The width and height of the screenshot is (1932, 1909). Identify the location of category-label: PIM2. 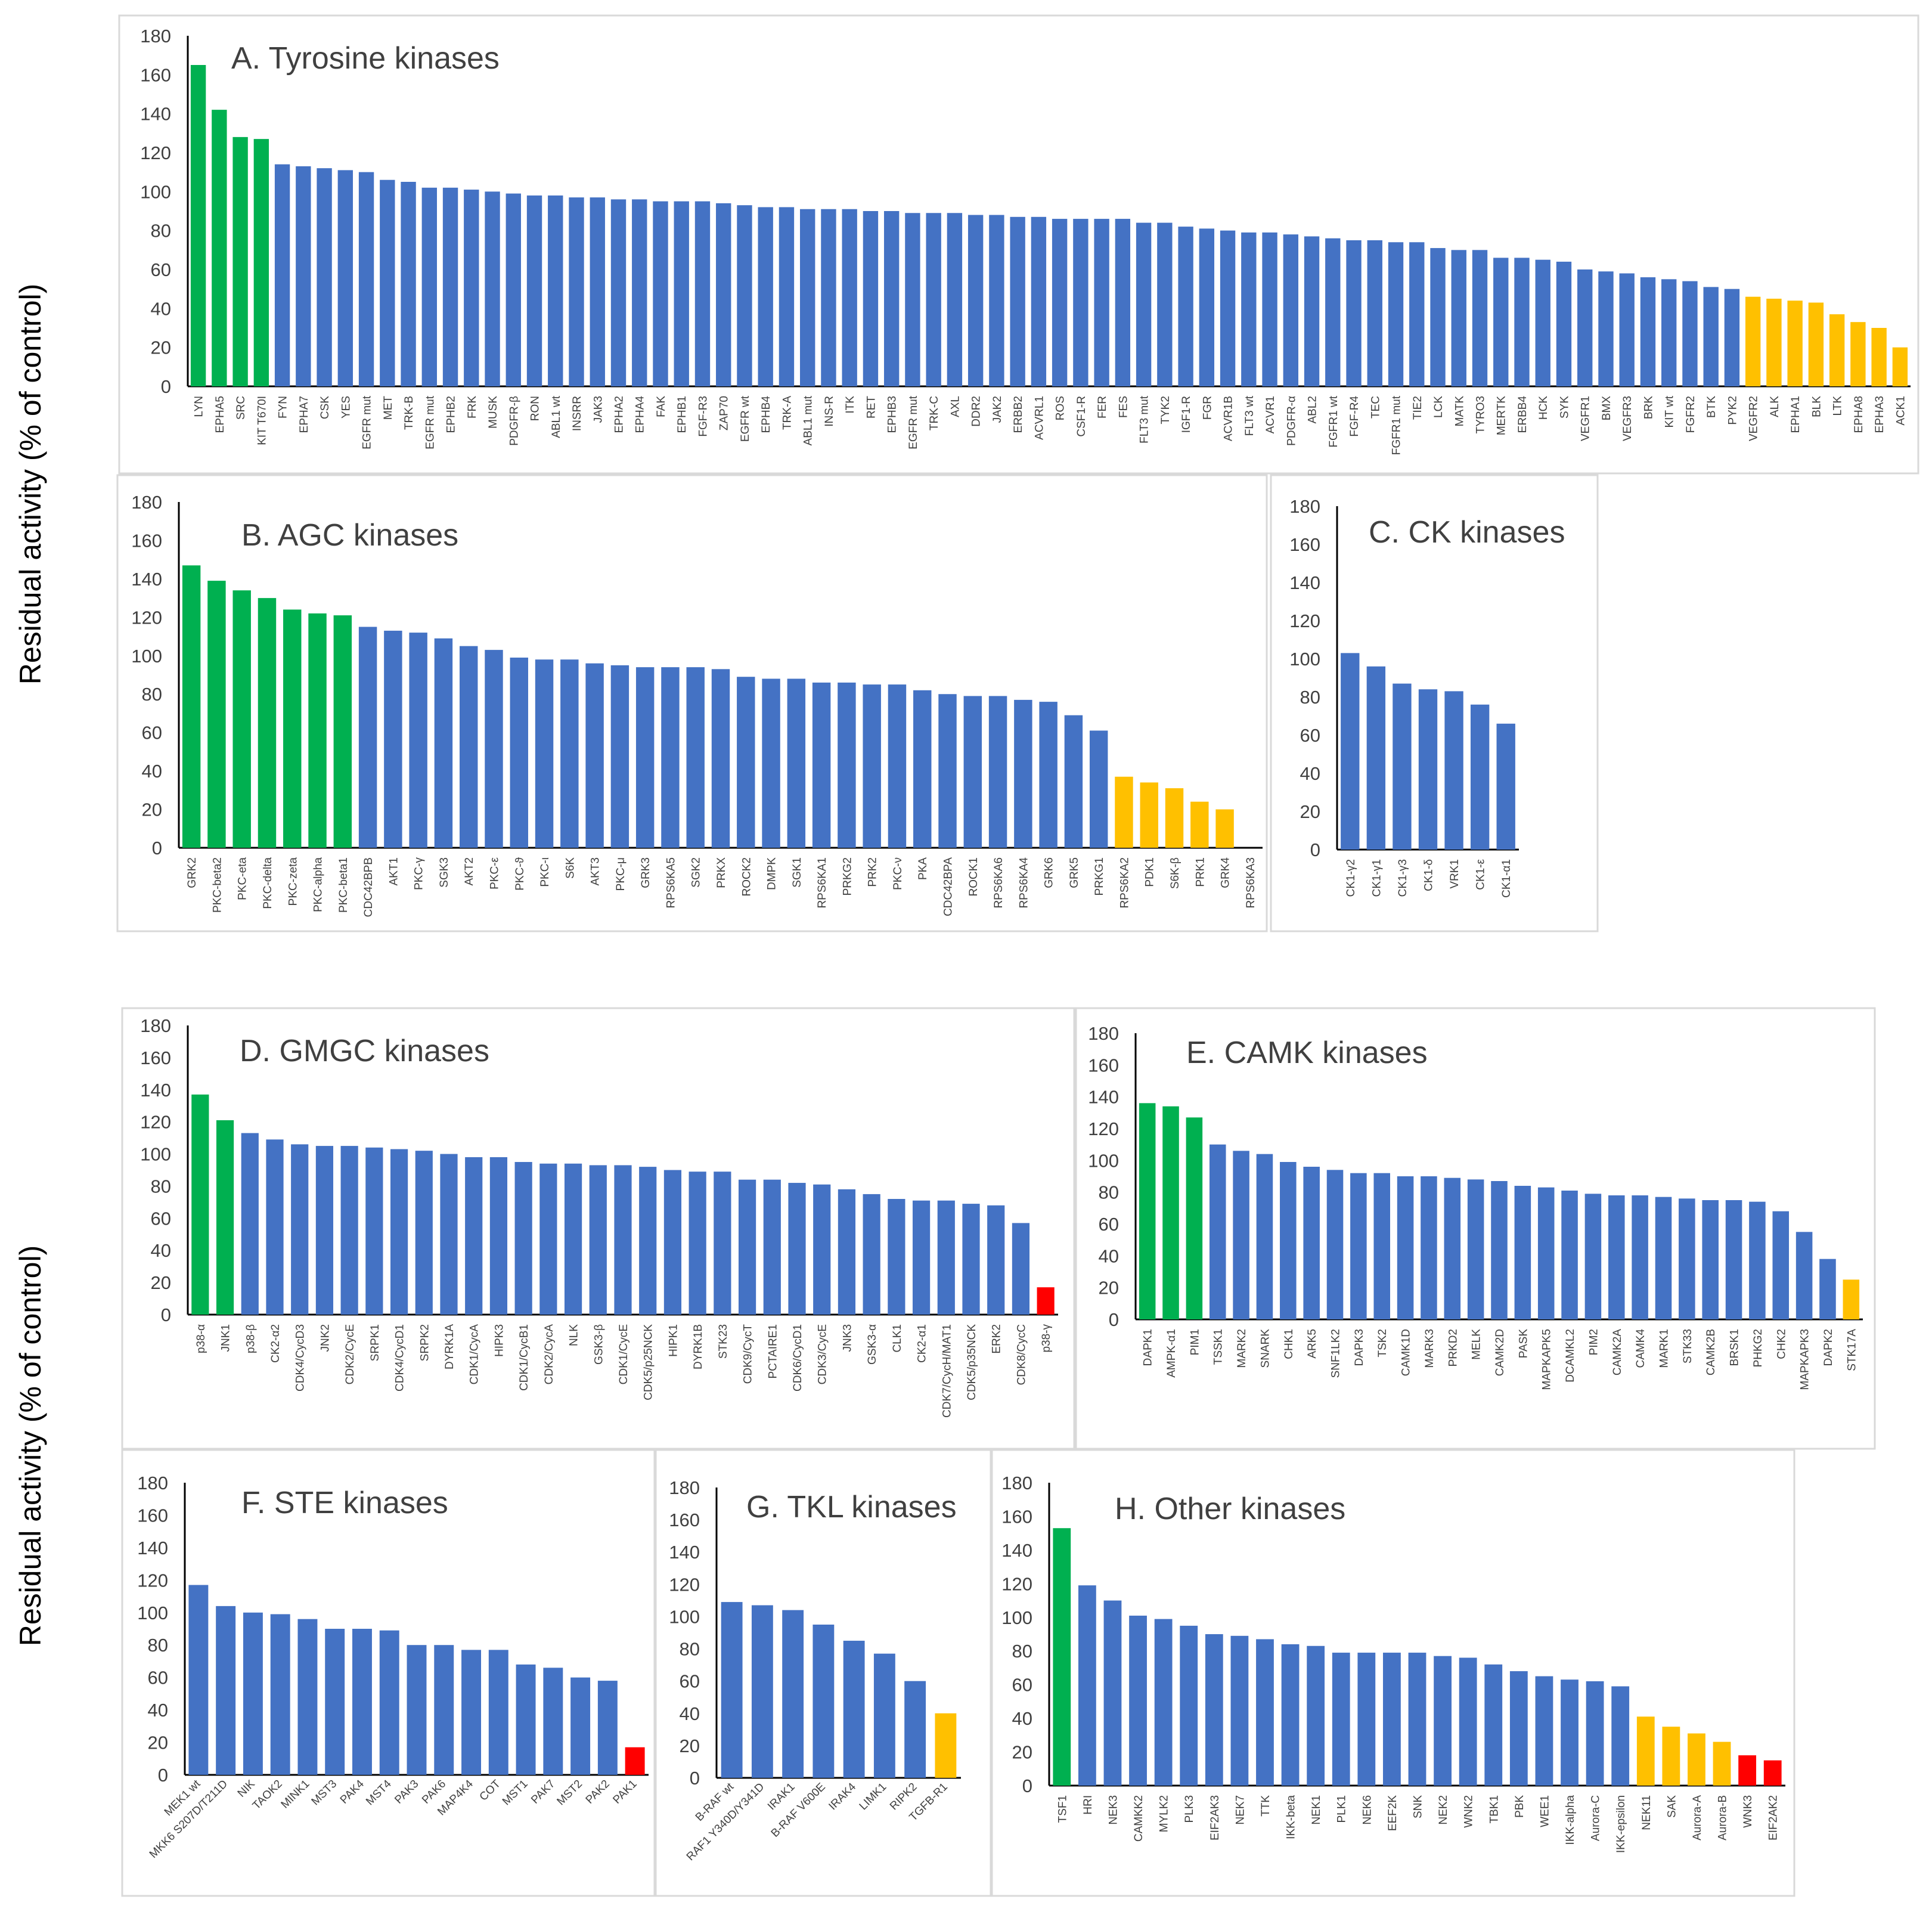
(1593, 1342).